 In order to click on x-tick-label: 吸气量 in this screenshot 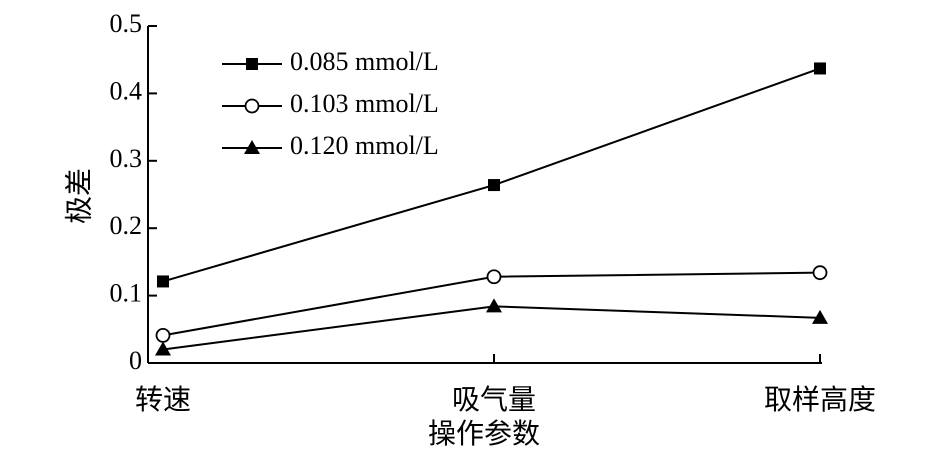, I will do `click(494, 400)`.